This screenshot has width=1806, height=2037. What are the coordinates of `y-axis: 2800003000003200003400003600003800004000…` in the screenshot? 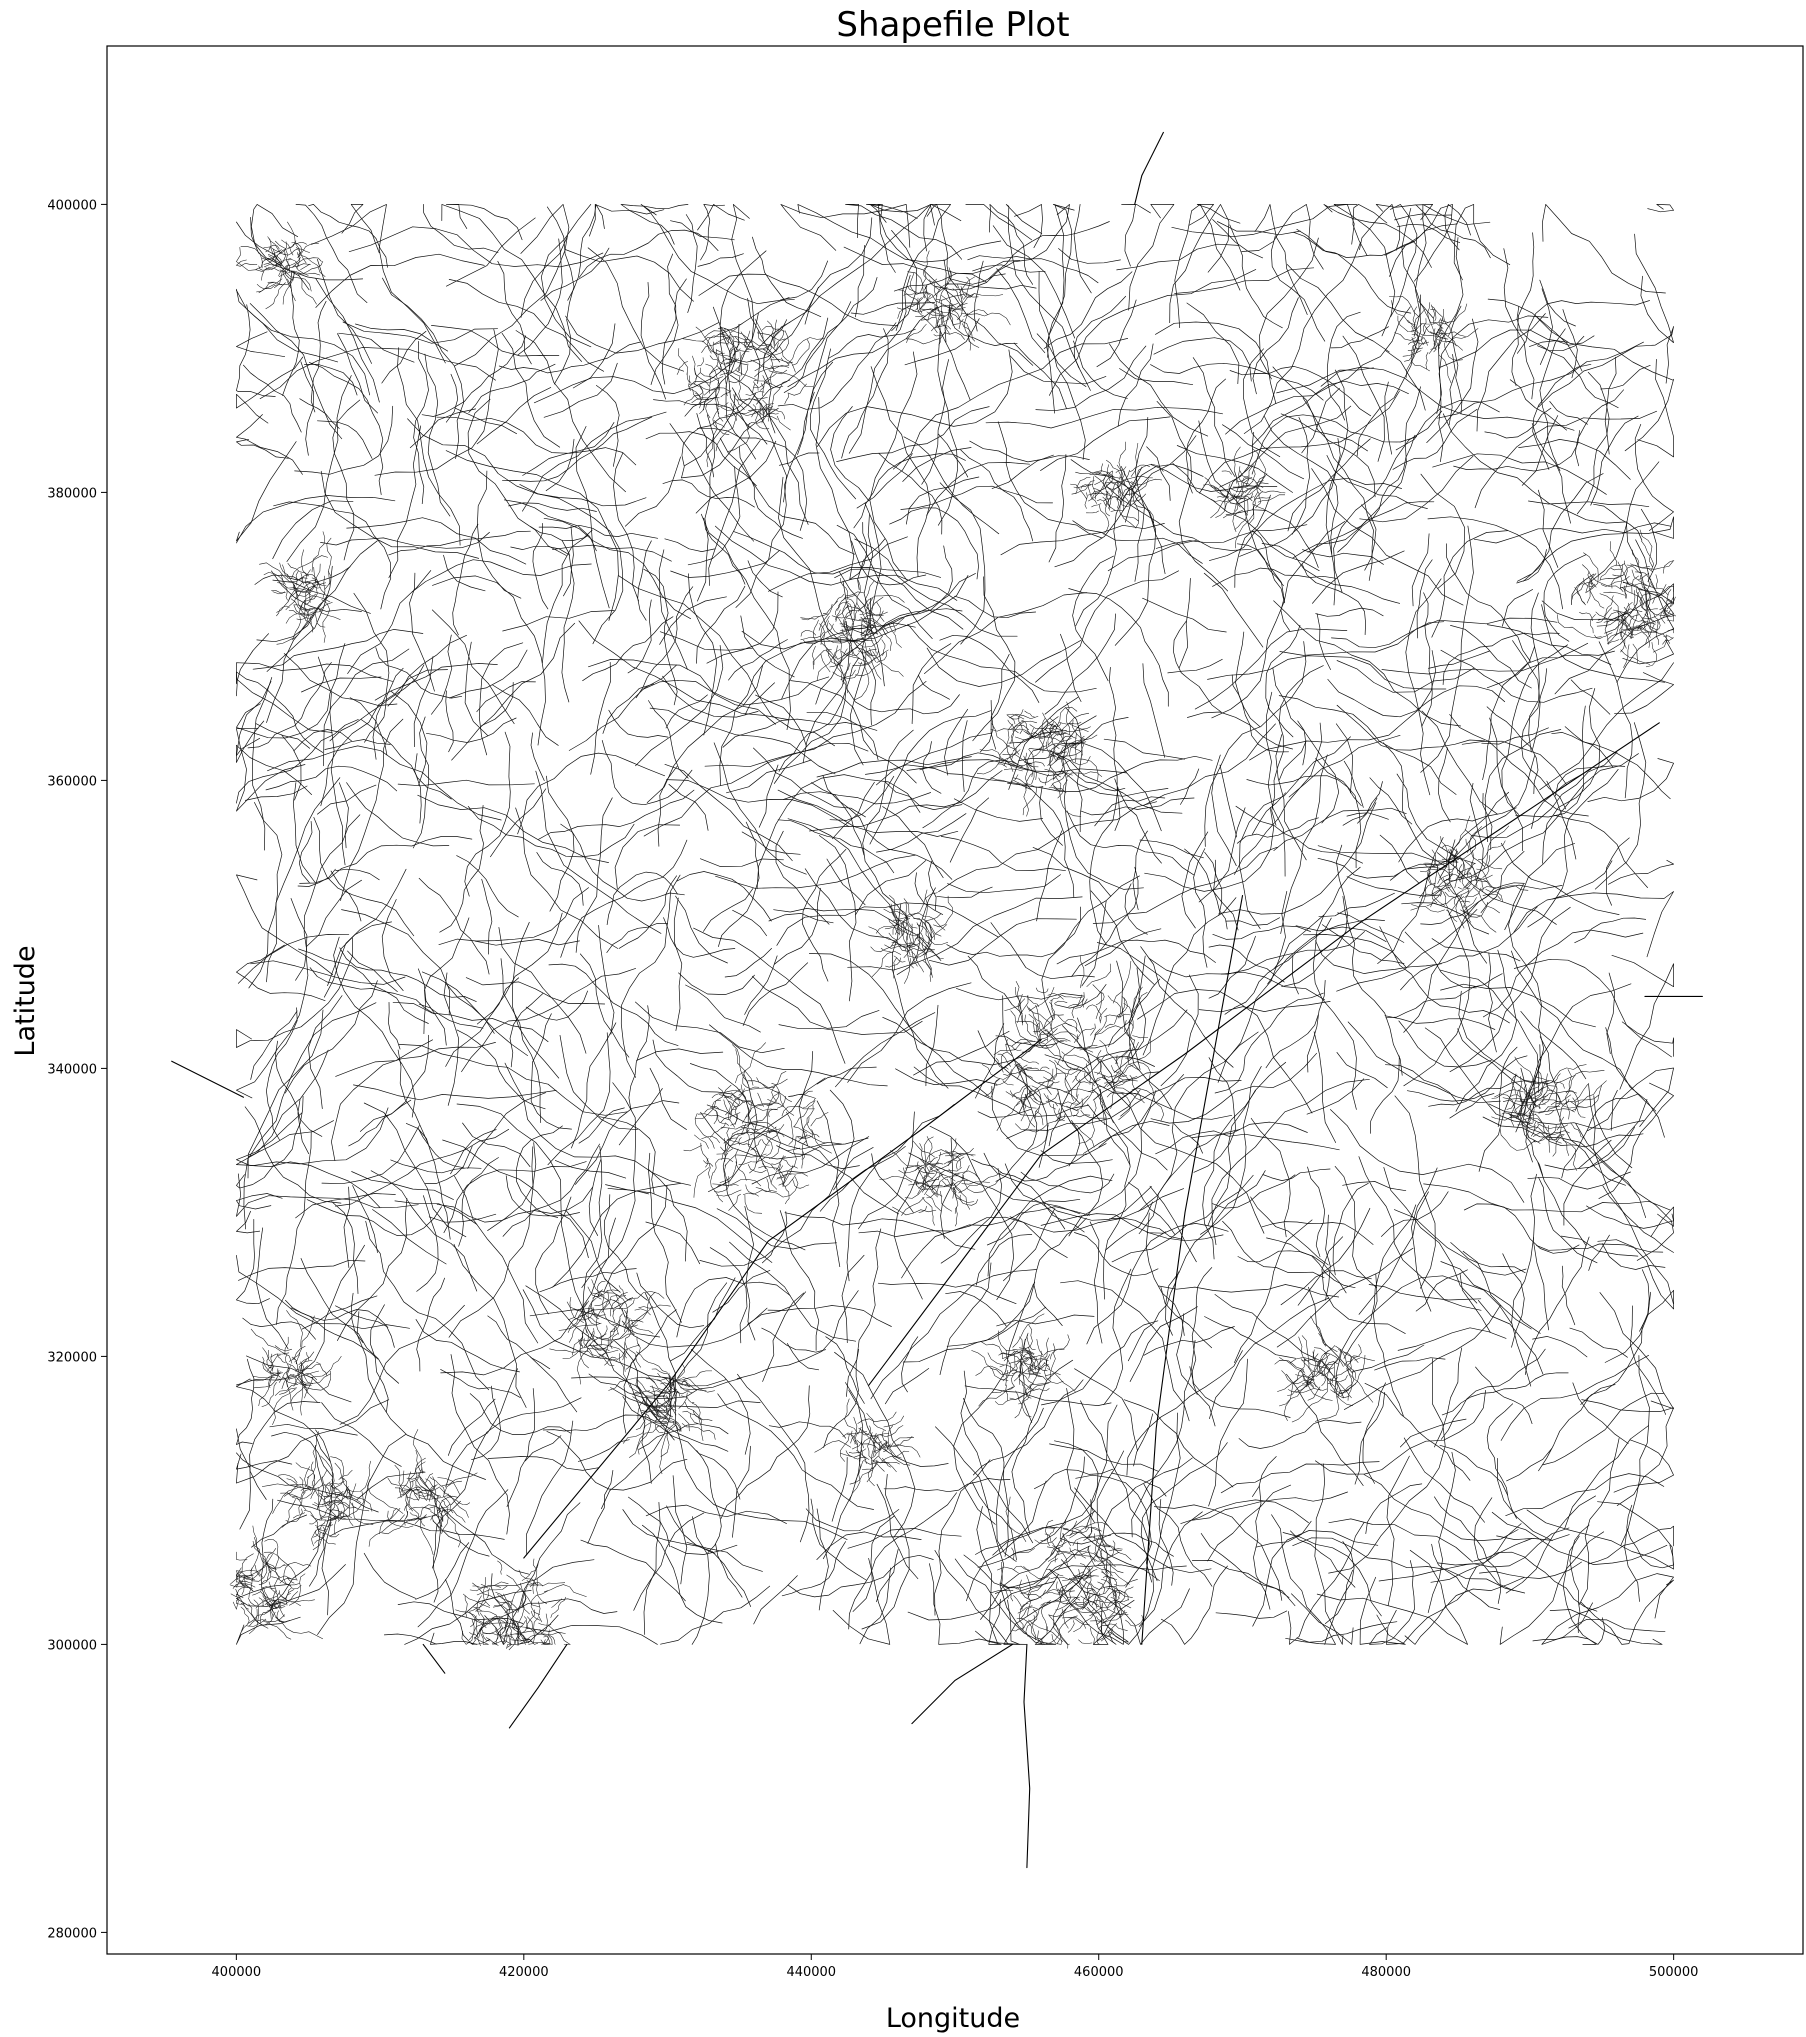 It's located at (77, 1069).